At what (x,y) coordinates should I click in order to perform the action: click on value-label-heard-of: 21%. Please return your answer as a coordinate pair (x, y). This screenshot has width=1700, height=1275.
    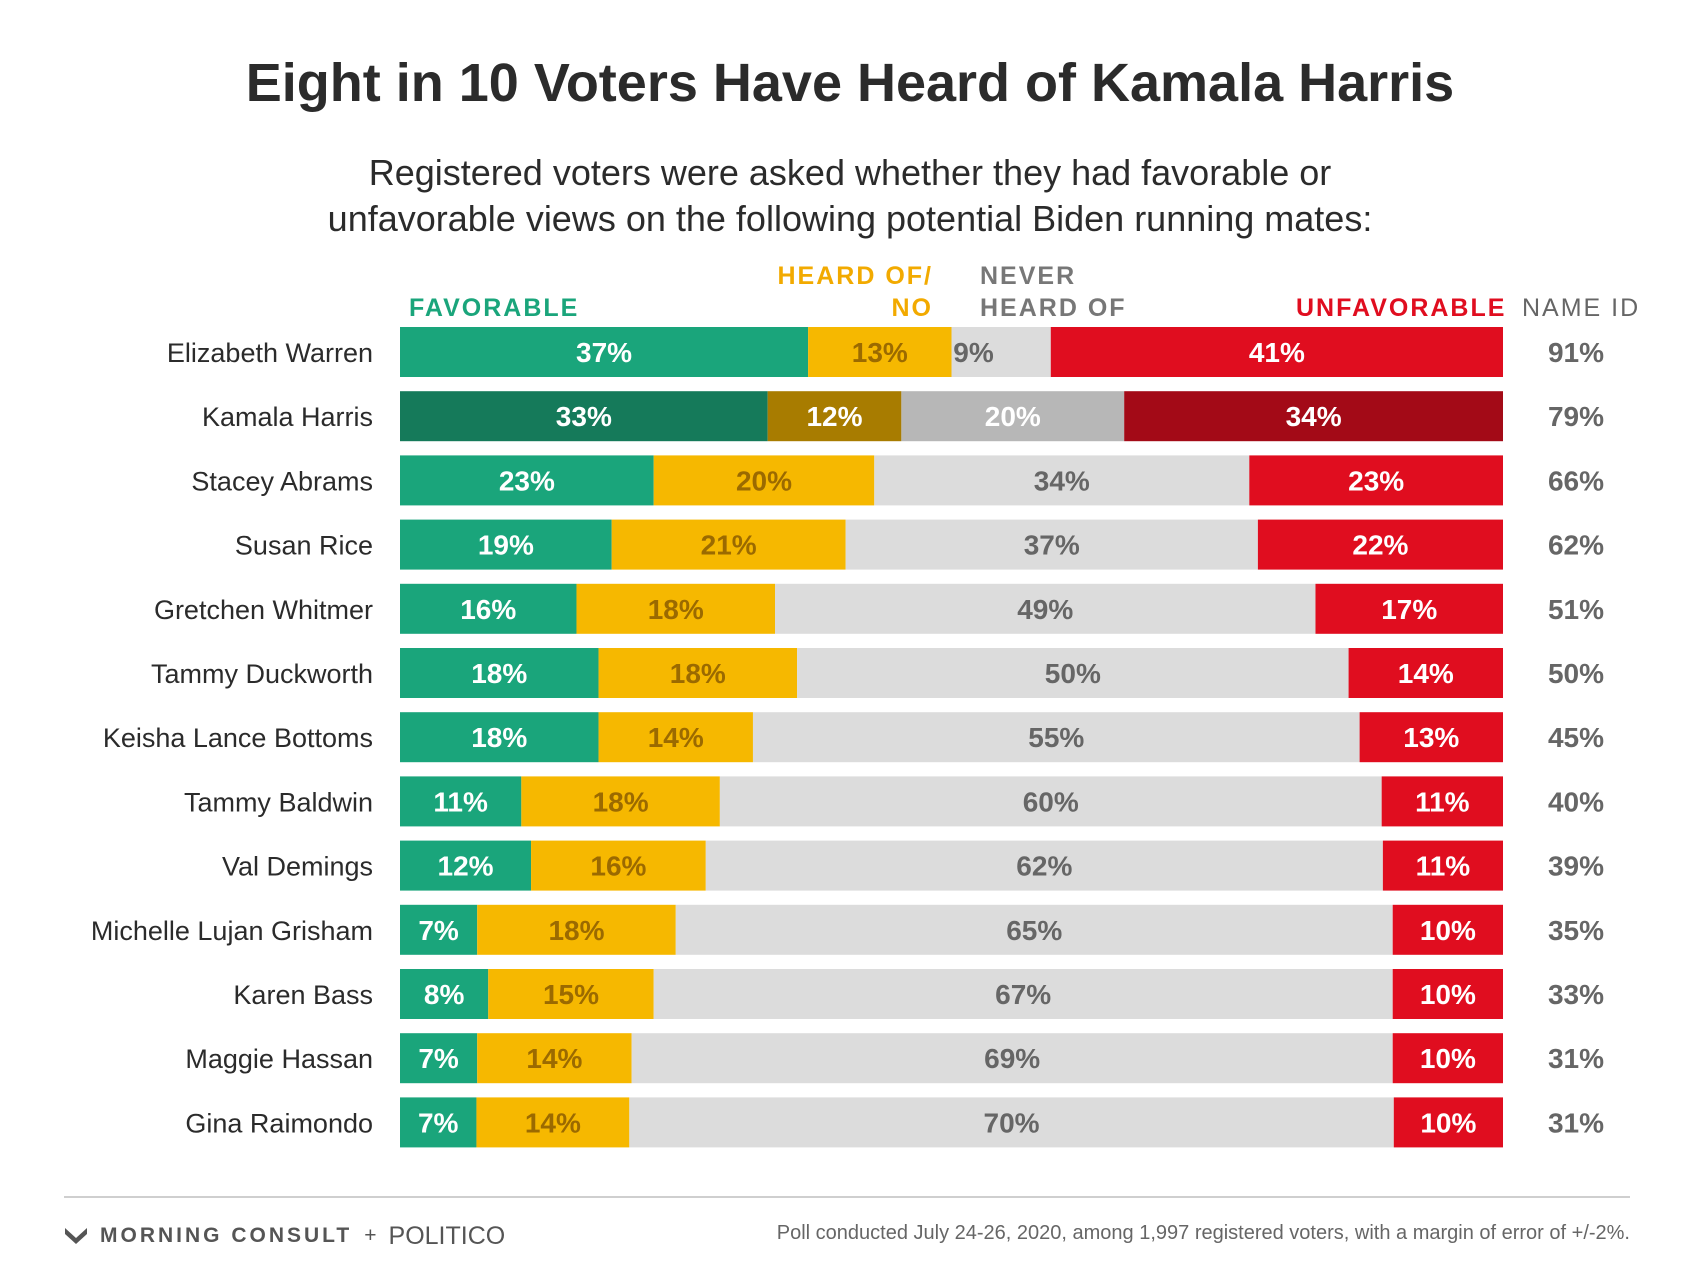
    Looking at the image, I should click on (729, 545).